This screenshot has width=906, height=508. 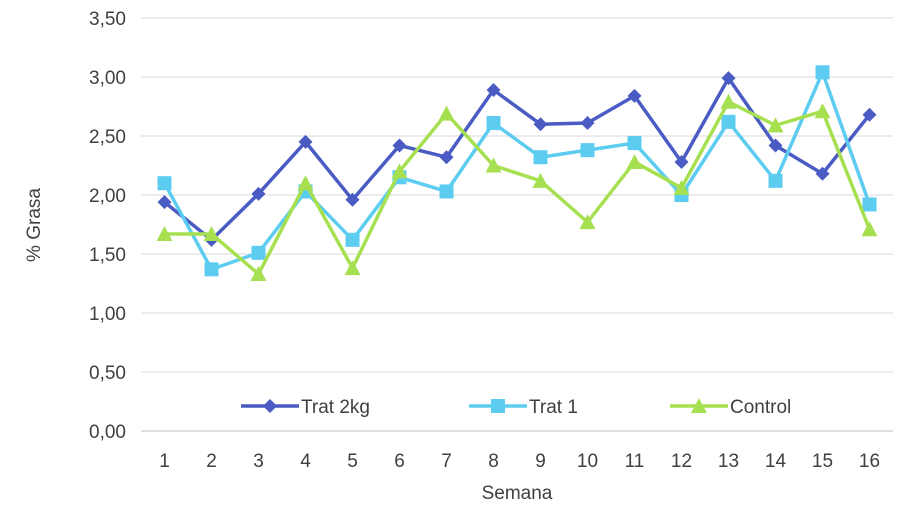 I want to click on y-tick-label: 2,50, so click(x=107, y=137).